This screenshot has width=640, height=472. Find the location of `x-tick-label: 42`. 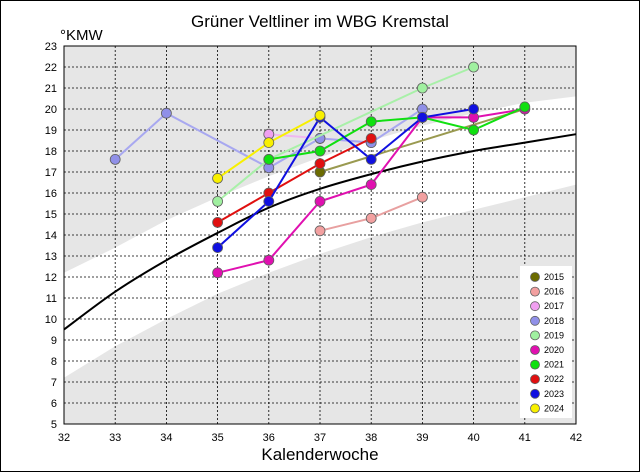

x-tick-label: 42 is located at coordinates (576, 438).